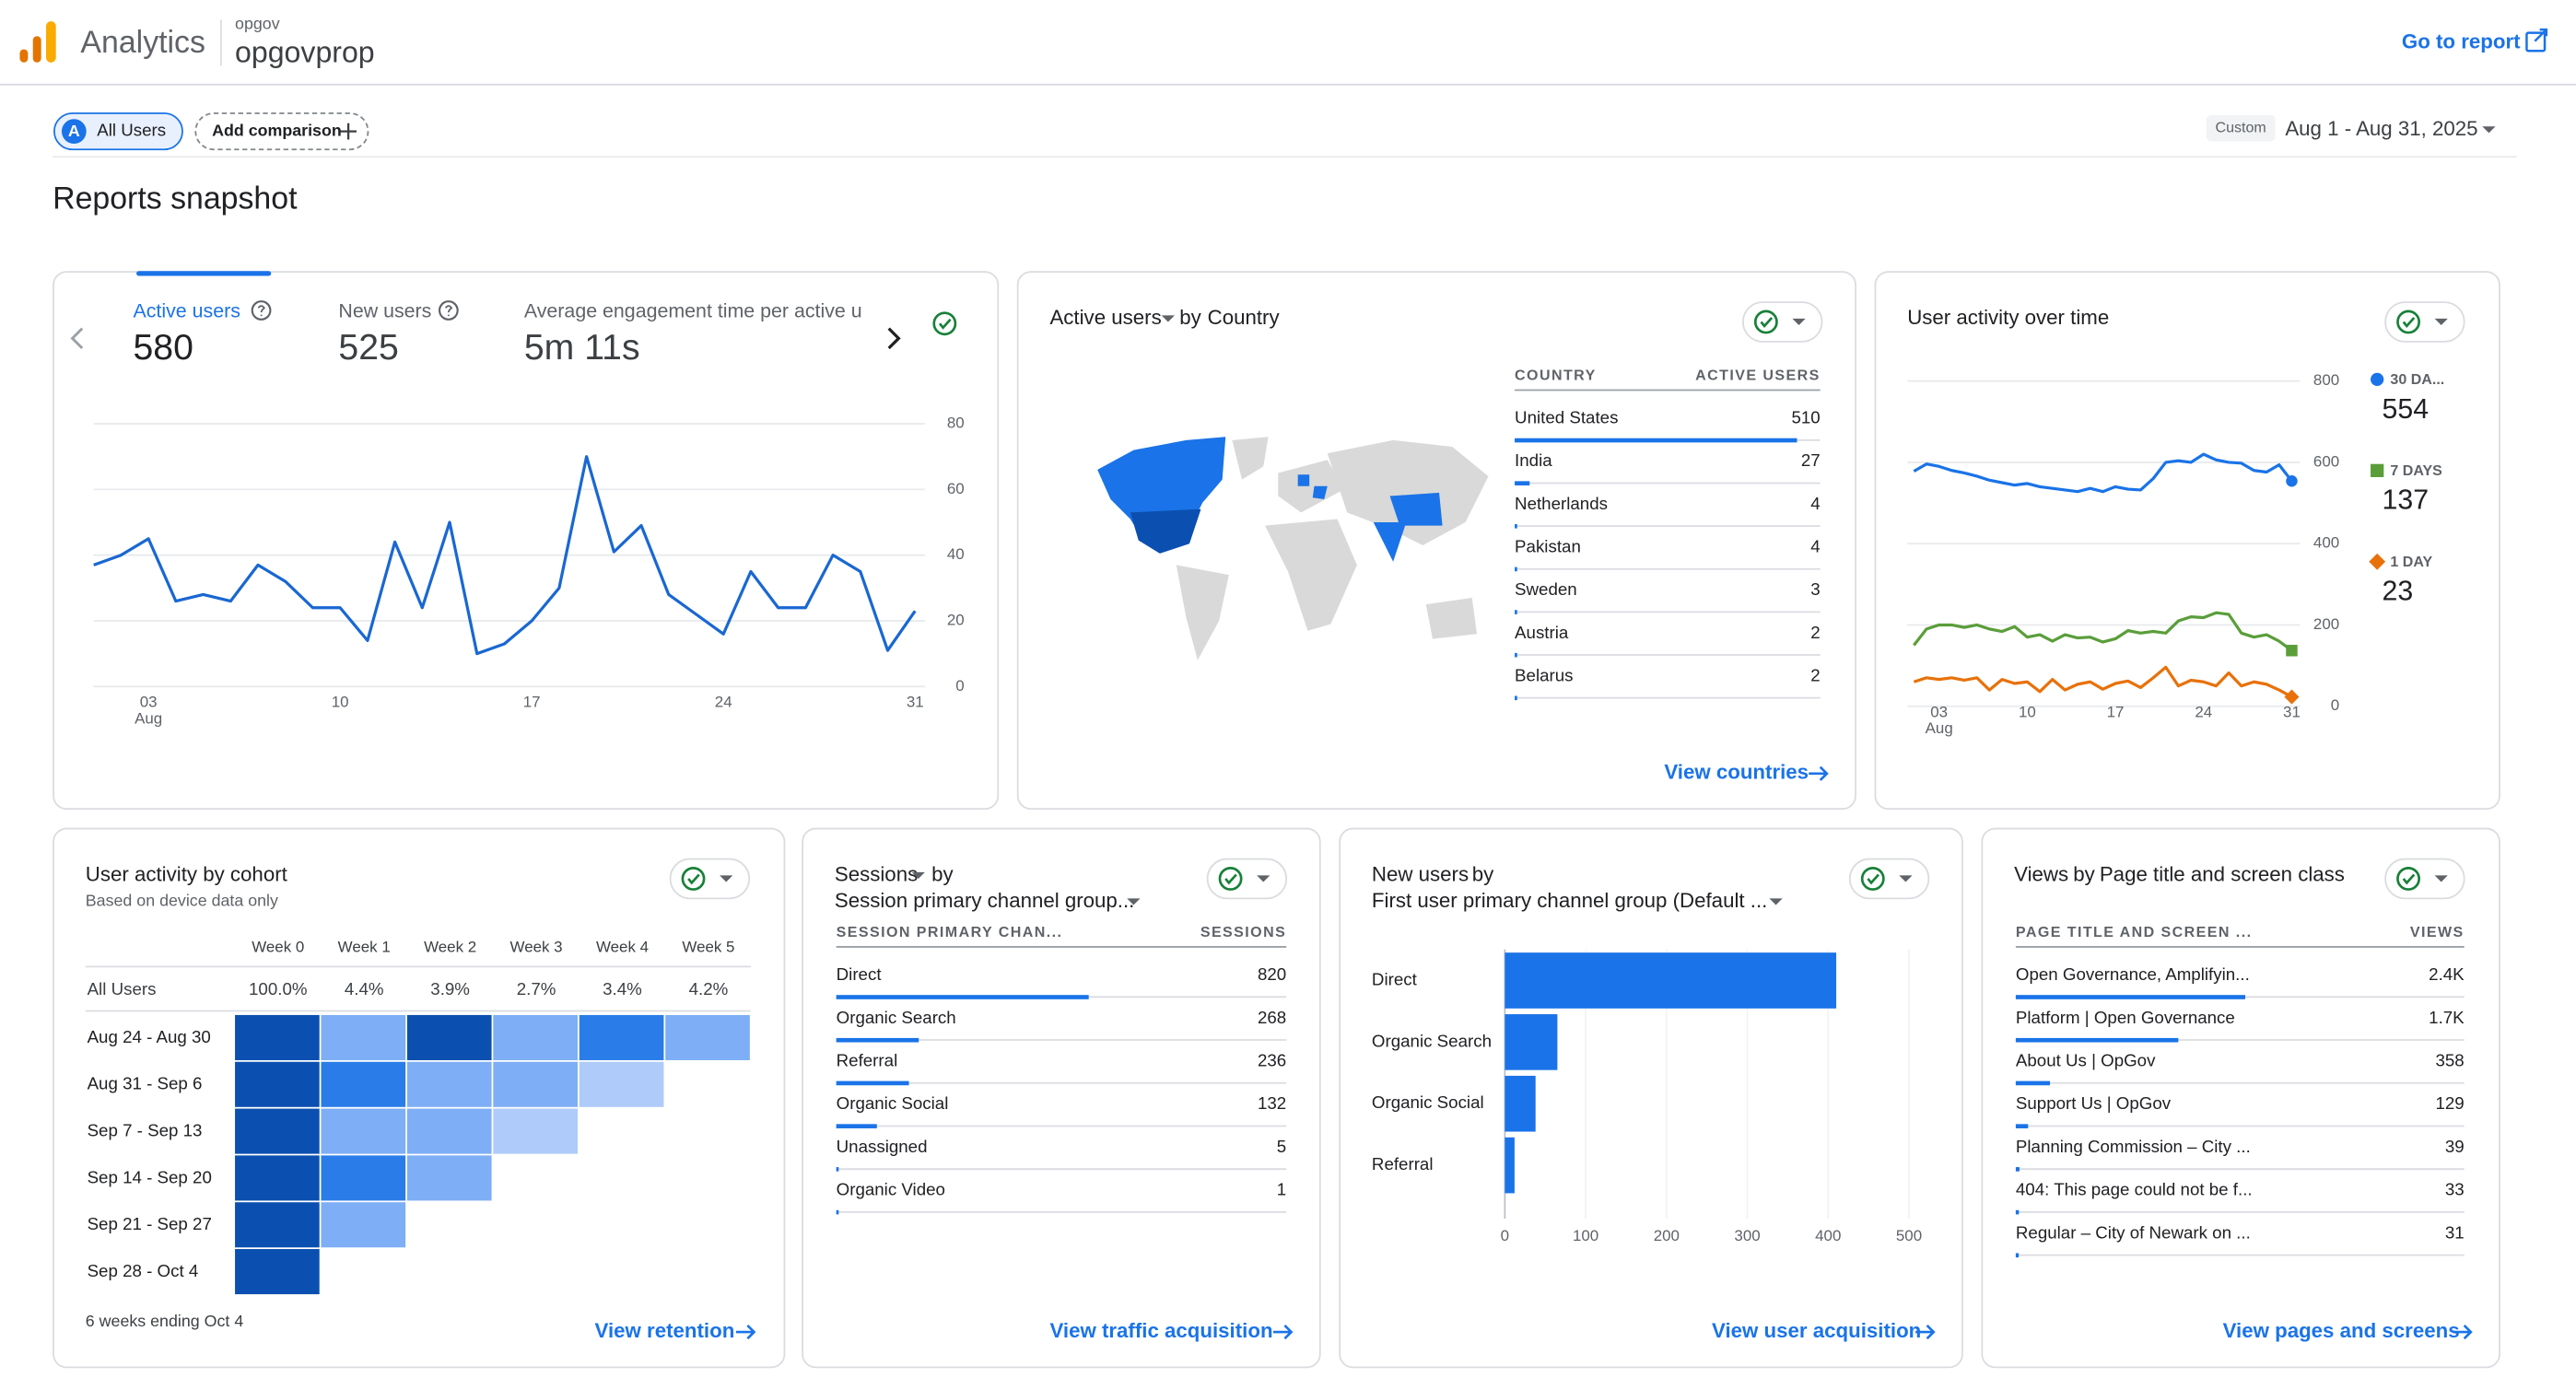 The width and height of the screenshot is (2576, 1378). Describe the element at coordinates (2437, 932) in the screenshot. I see `column-header: VIEWS` at that location.